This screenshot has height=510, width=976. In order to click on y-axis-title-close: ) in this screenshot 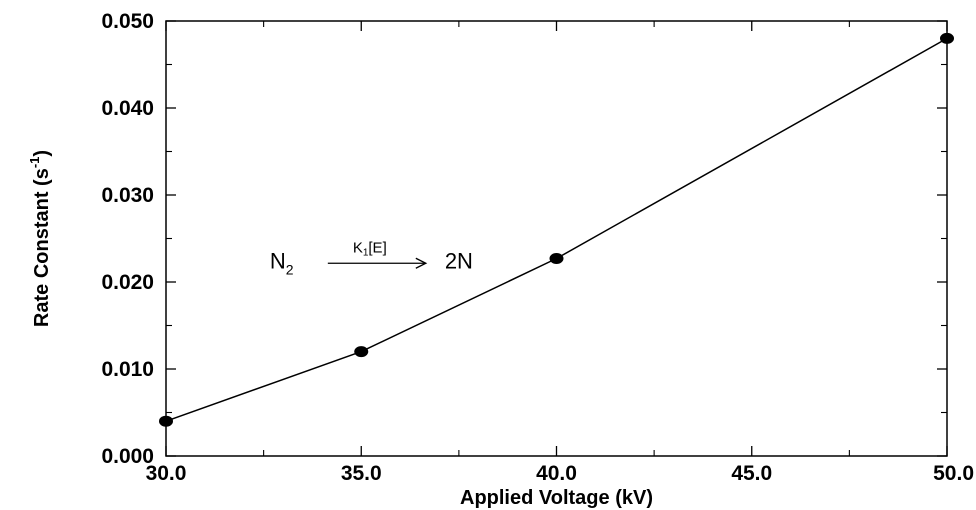, I will do `click(42, 153)`.